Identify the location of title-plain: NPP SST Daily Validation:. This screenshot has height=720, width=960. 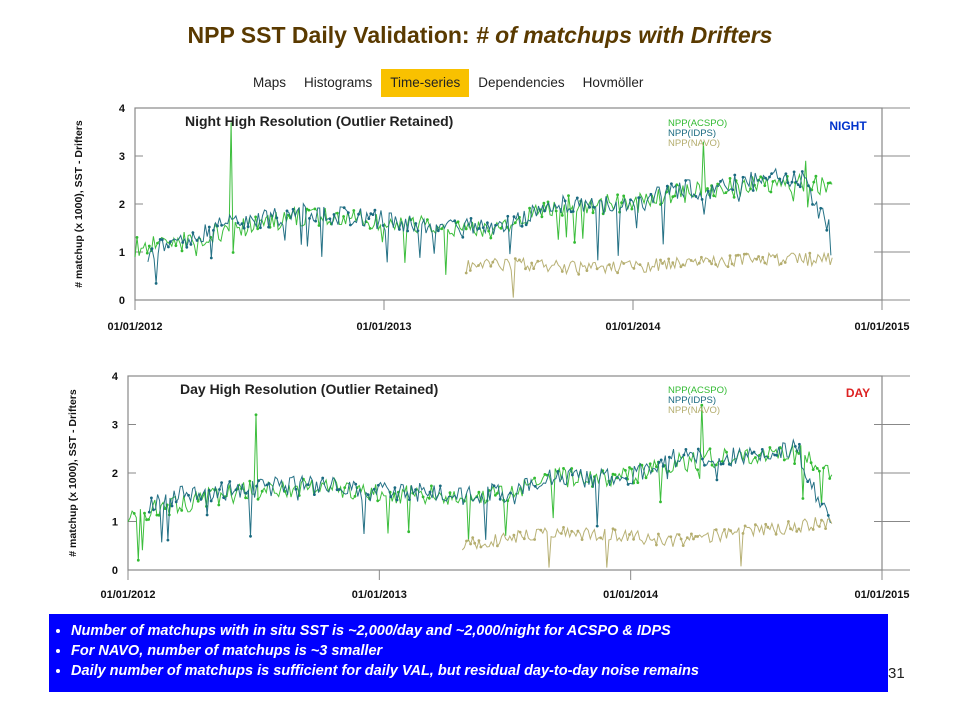
(328, 35).